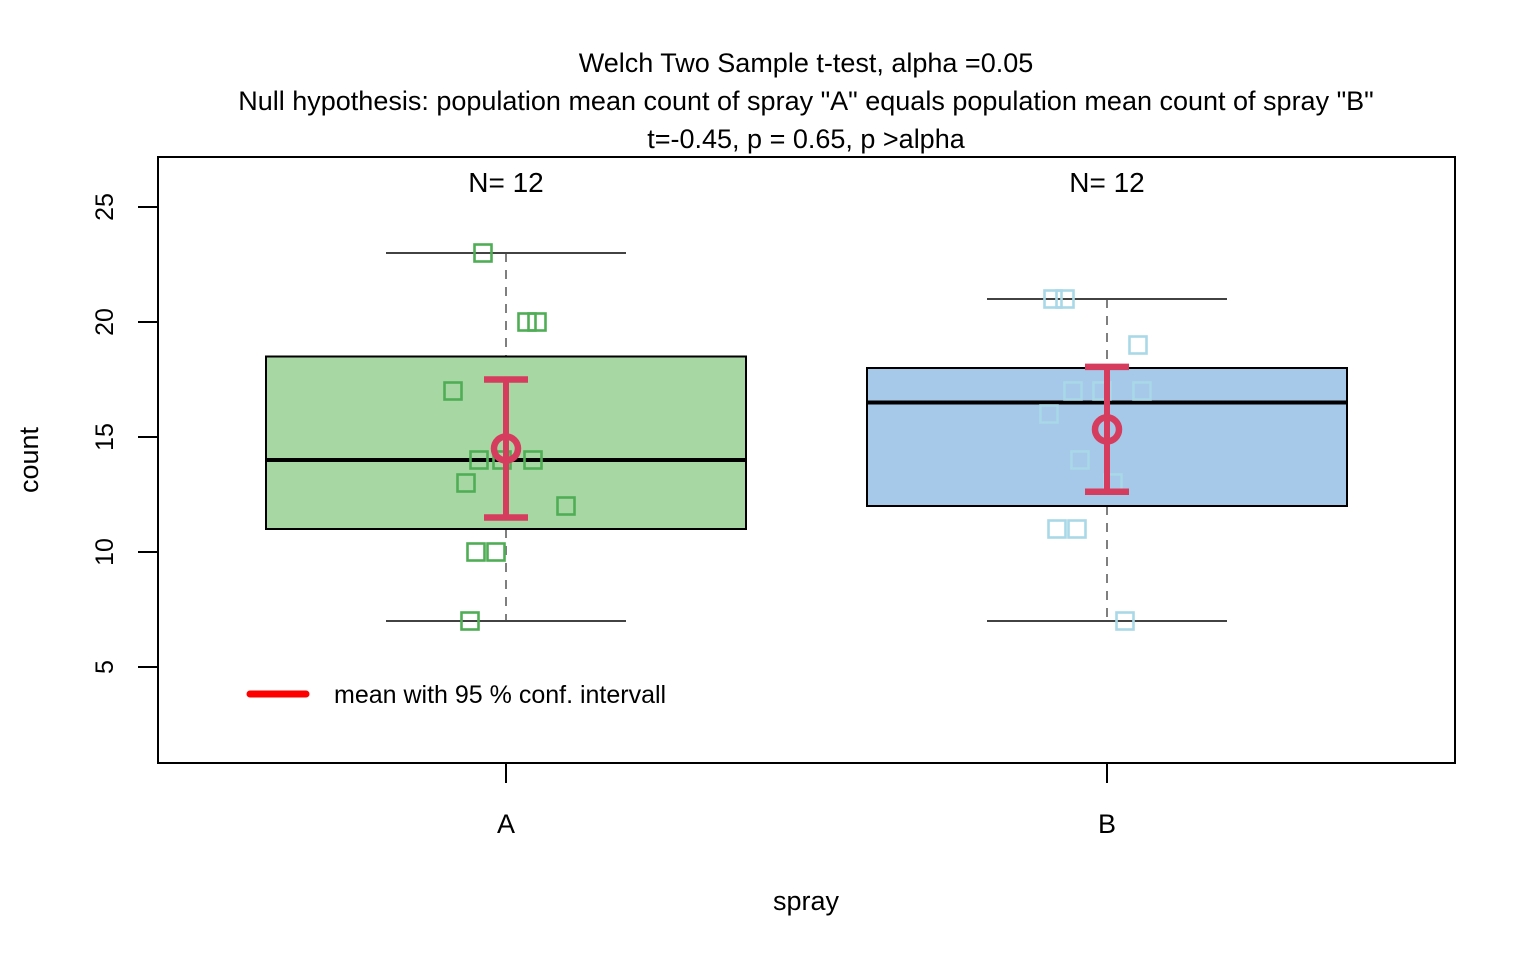 The width and height of the screenshot is (1536, 960). What do you see at coordinates (506, 448) in the screenshot?
I see `group-a-mean-marker` at bounding box center [506, 448].